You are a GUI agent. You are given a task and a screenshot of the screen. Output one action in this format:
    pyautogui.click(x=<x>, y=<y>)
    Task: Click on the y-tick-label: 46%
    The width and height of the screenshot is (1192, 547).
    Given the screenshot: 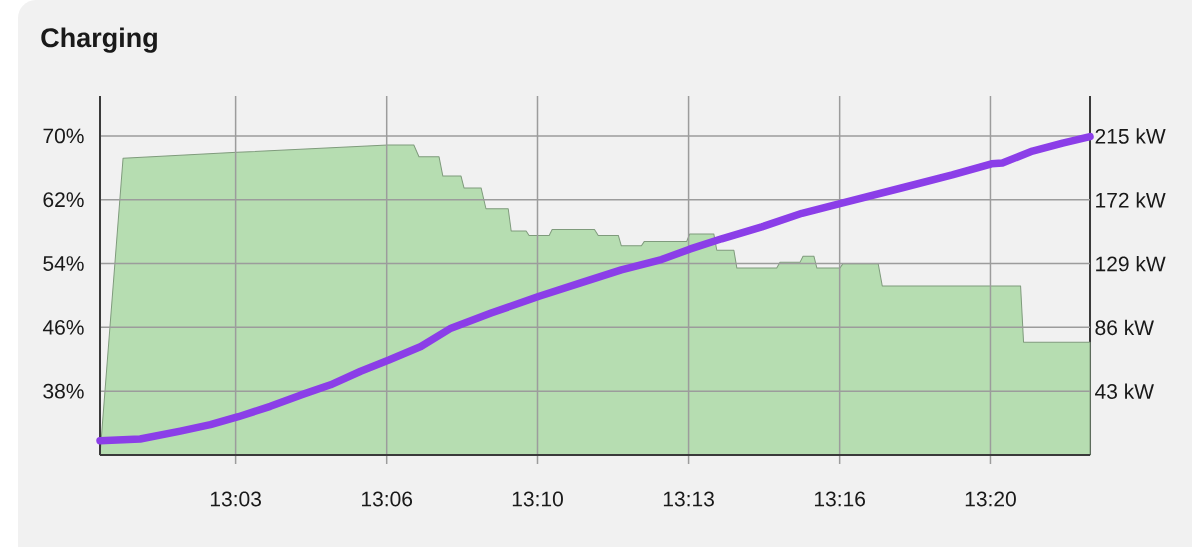 What is the action you would take?
    pyautogui.click(x=63, y=327)
    